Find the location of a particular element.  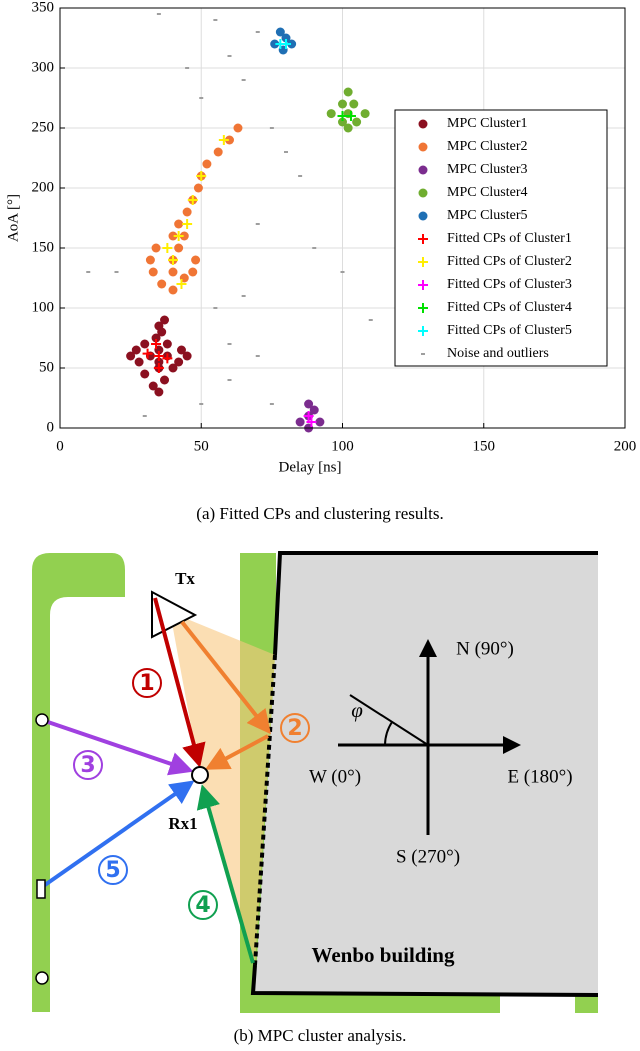

compass-label: E (180°) is located at coordinates (539, 776).